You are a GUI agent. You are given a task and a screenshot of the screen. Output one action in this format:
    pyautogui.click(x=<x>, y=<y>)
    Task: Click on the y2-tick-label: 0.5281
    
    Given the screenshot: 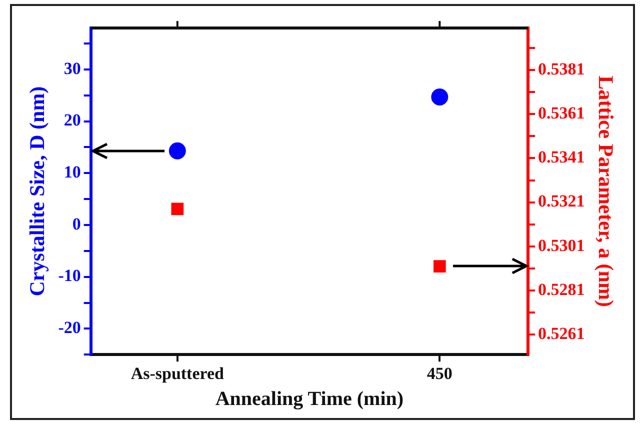 What is the action you would take?
    pyautogui.click(x=561, y=289)
    